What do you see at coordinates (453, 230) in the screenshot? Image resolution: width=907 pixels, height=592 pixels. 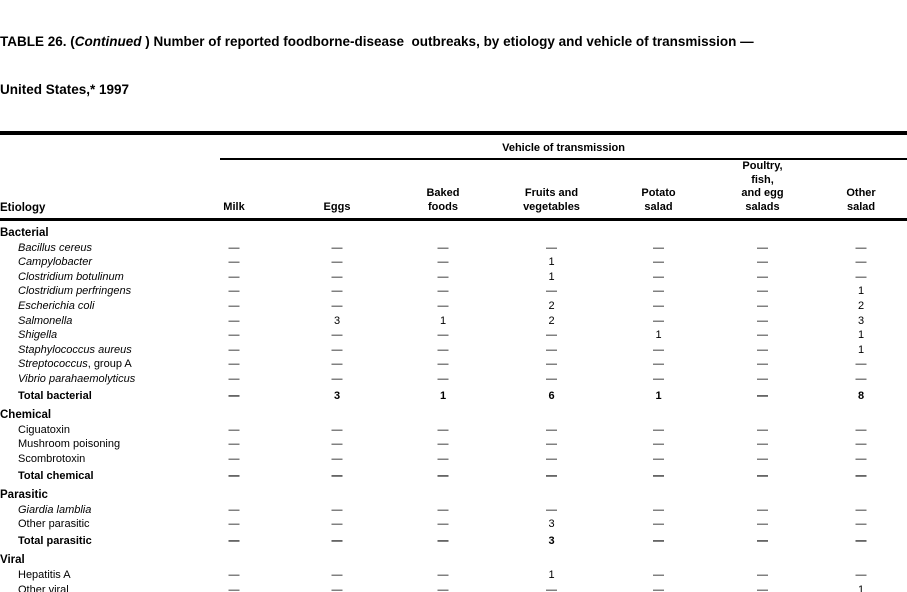 I see `section-row: Bacterial` at bounding box center [453, 230].